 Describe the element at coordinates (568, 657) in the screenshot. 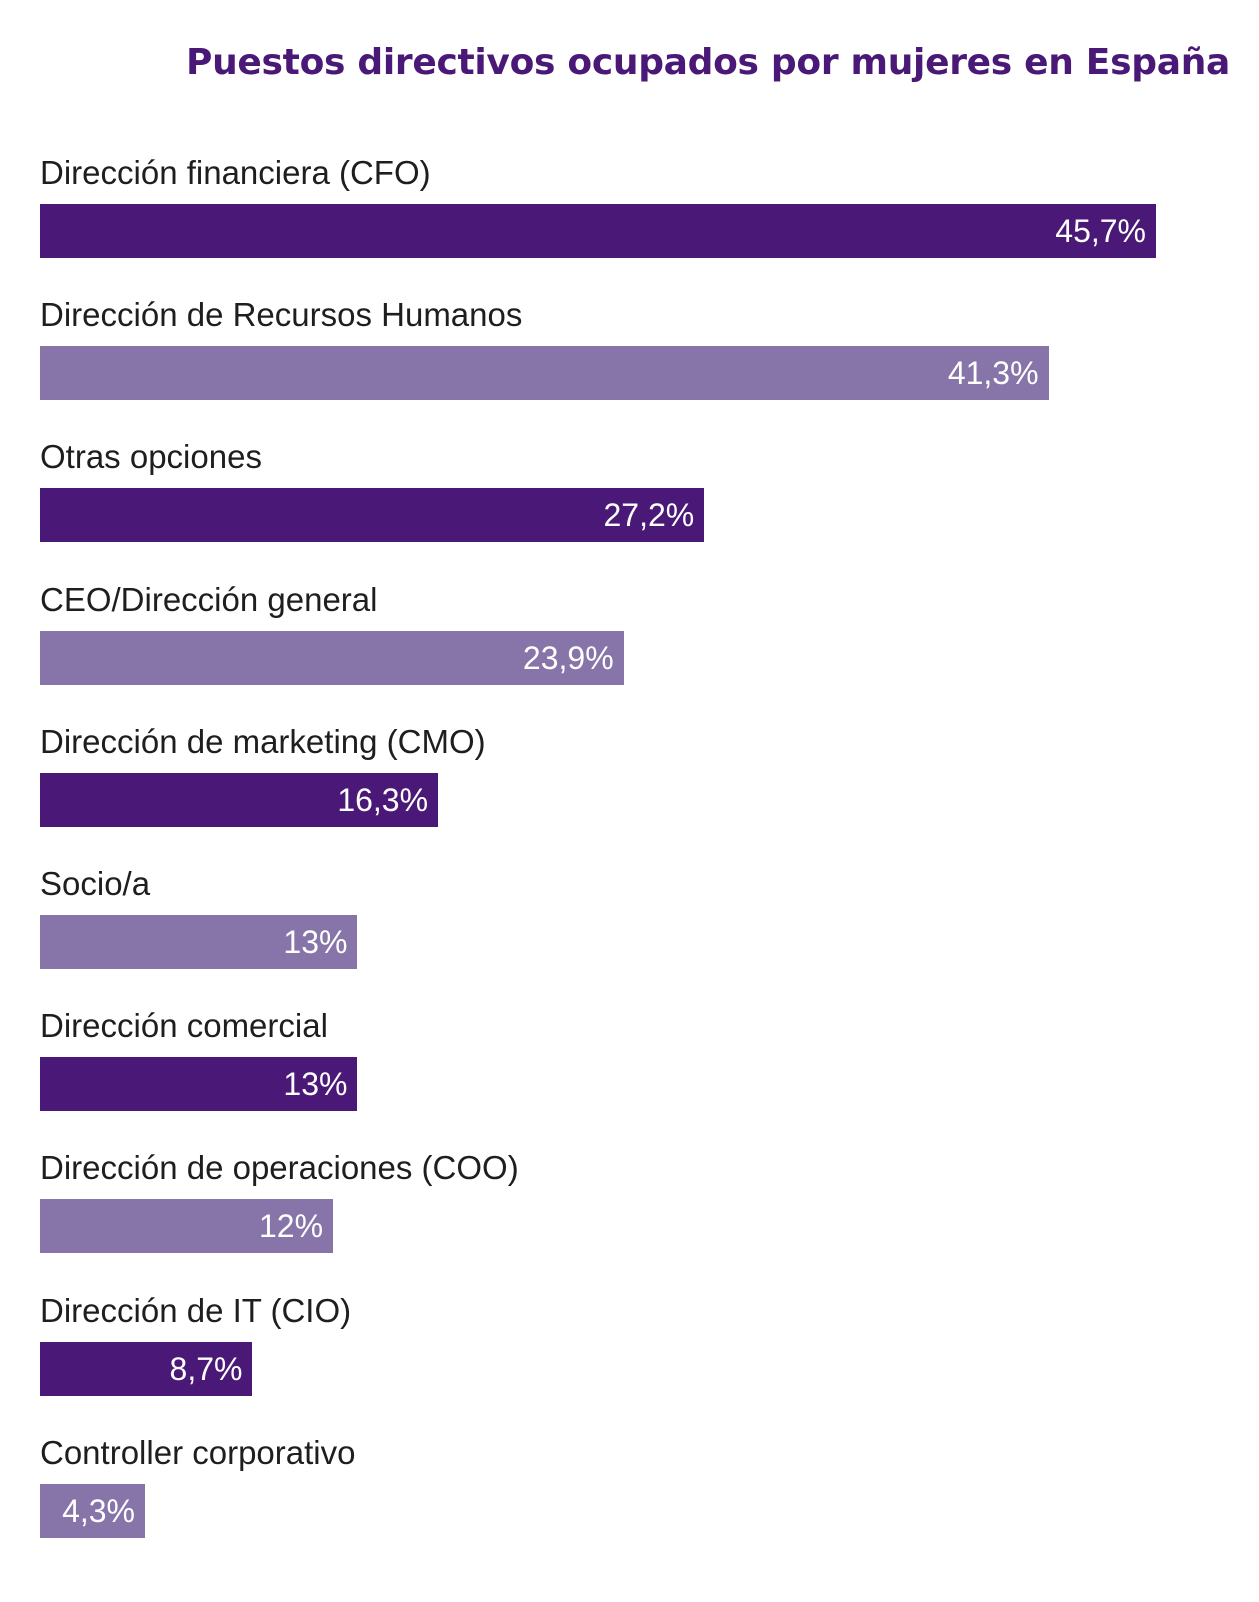

I see `bar-value-label: 23,9%` at that location.